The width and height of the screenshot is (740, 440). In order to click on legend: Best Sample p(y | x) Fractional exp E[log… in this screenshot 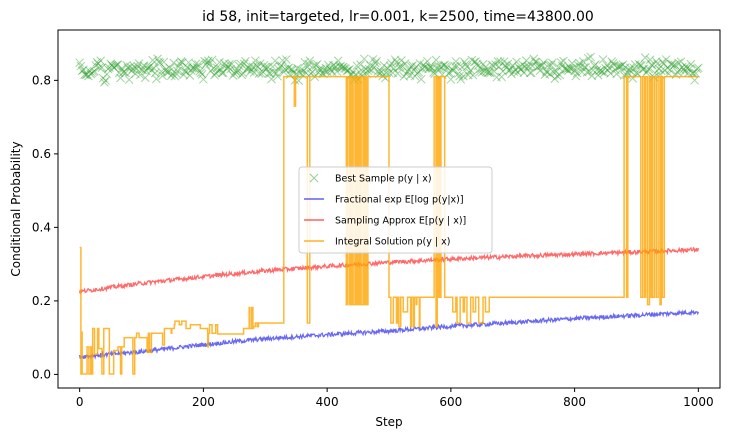, I will do `click(395, 210)`.